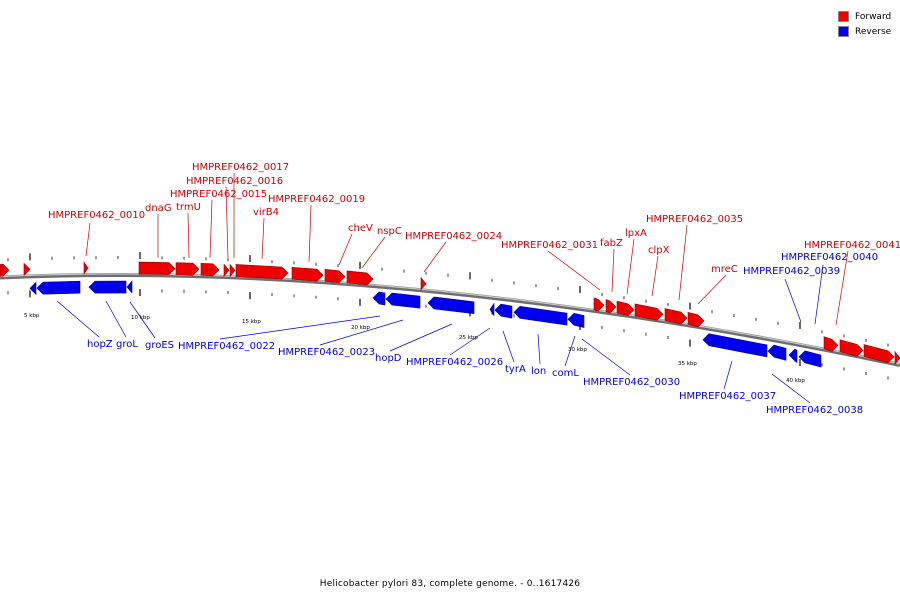 The image size is (900, 600). What do you see at coordinates (852, 245) in the screenshot?
I see `gene-label: HMPREF0462_0041` at bounding box center [852, 245].